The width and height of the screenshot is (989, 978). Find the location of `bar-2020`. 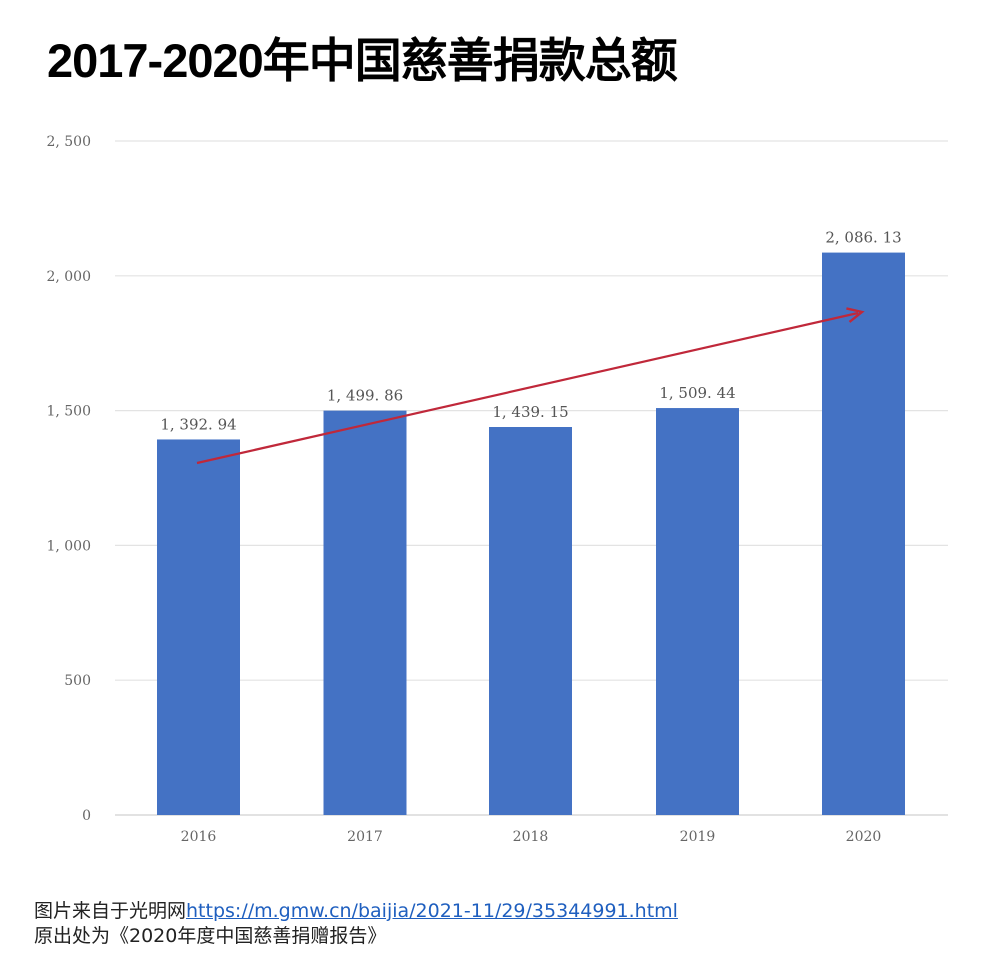

bar-2020 is located at coordinates (863, 533).